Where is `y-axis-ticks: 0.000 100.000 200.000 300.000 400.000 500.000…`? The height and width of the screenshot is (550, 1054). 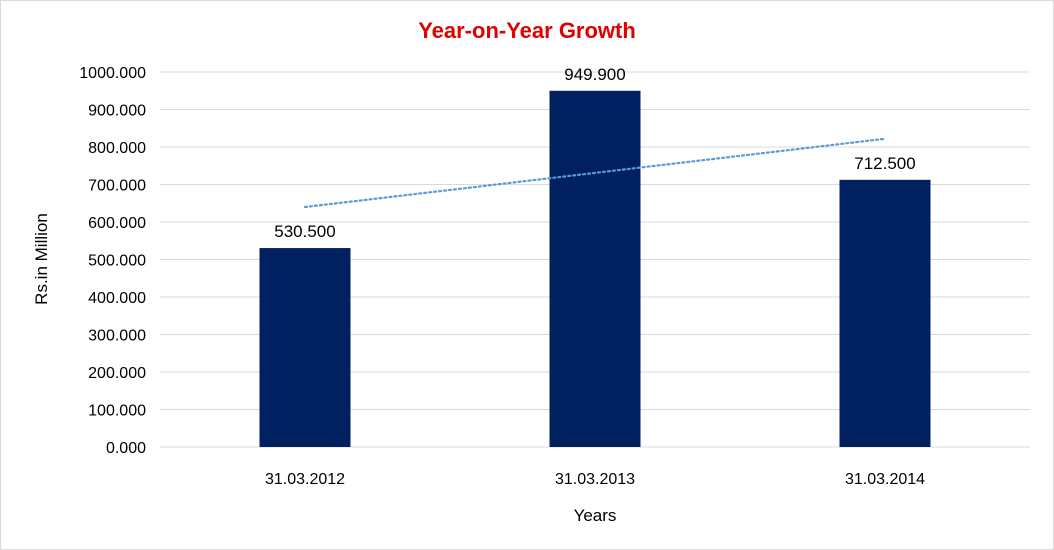
y-axis-ticks: 0.000 100.000 200.000 300.000 400.000 500.000… is located at coordinates (112, 261).